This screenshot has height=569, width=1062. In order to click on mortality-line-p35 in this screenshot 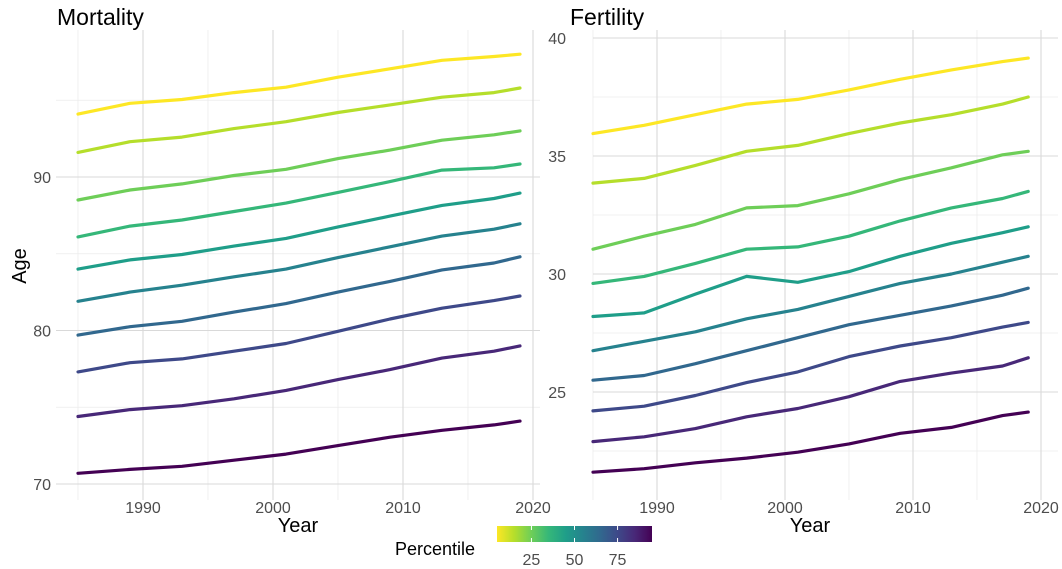, I will do `click(299, 296)`.